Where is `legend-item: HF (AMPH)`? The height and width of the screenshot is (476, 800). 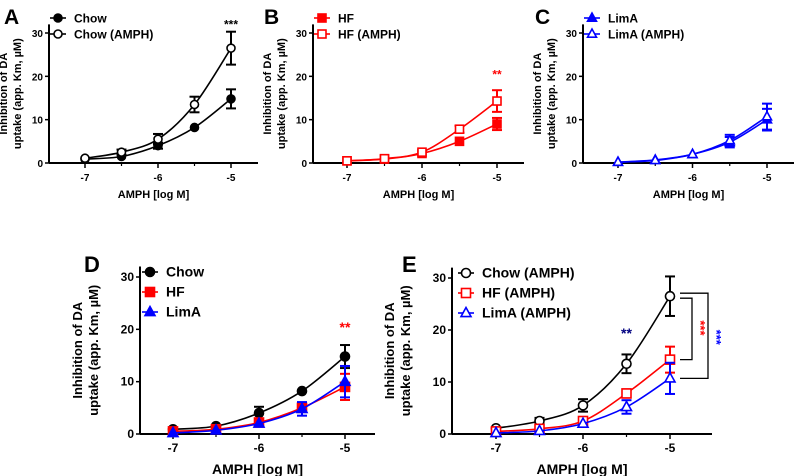
legend-item: HF (AMPH) is located at coordinates (357, 35).